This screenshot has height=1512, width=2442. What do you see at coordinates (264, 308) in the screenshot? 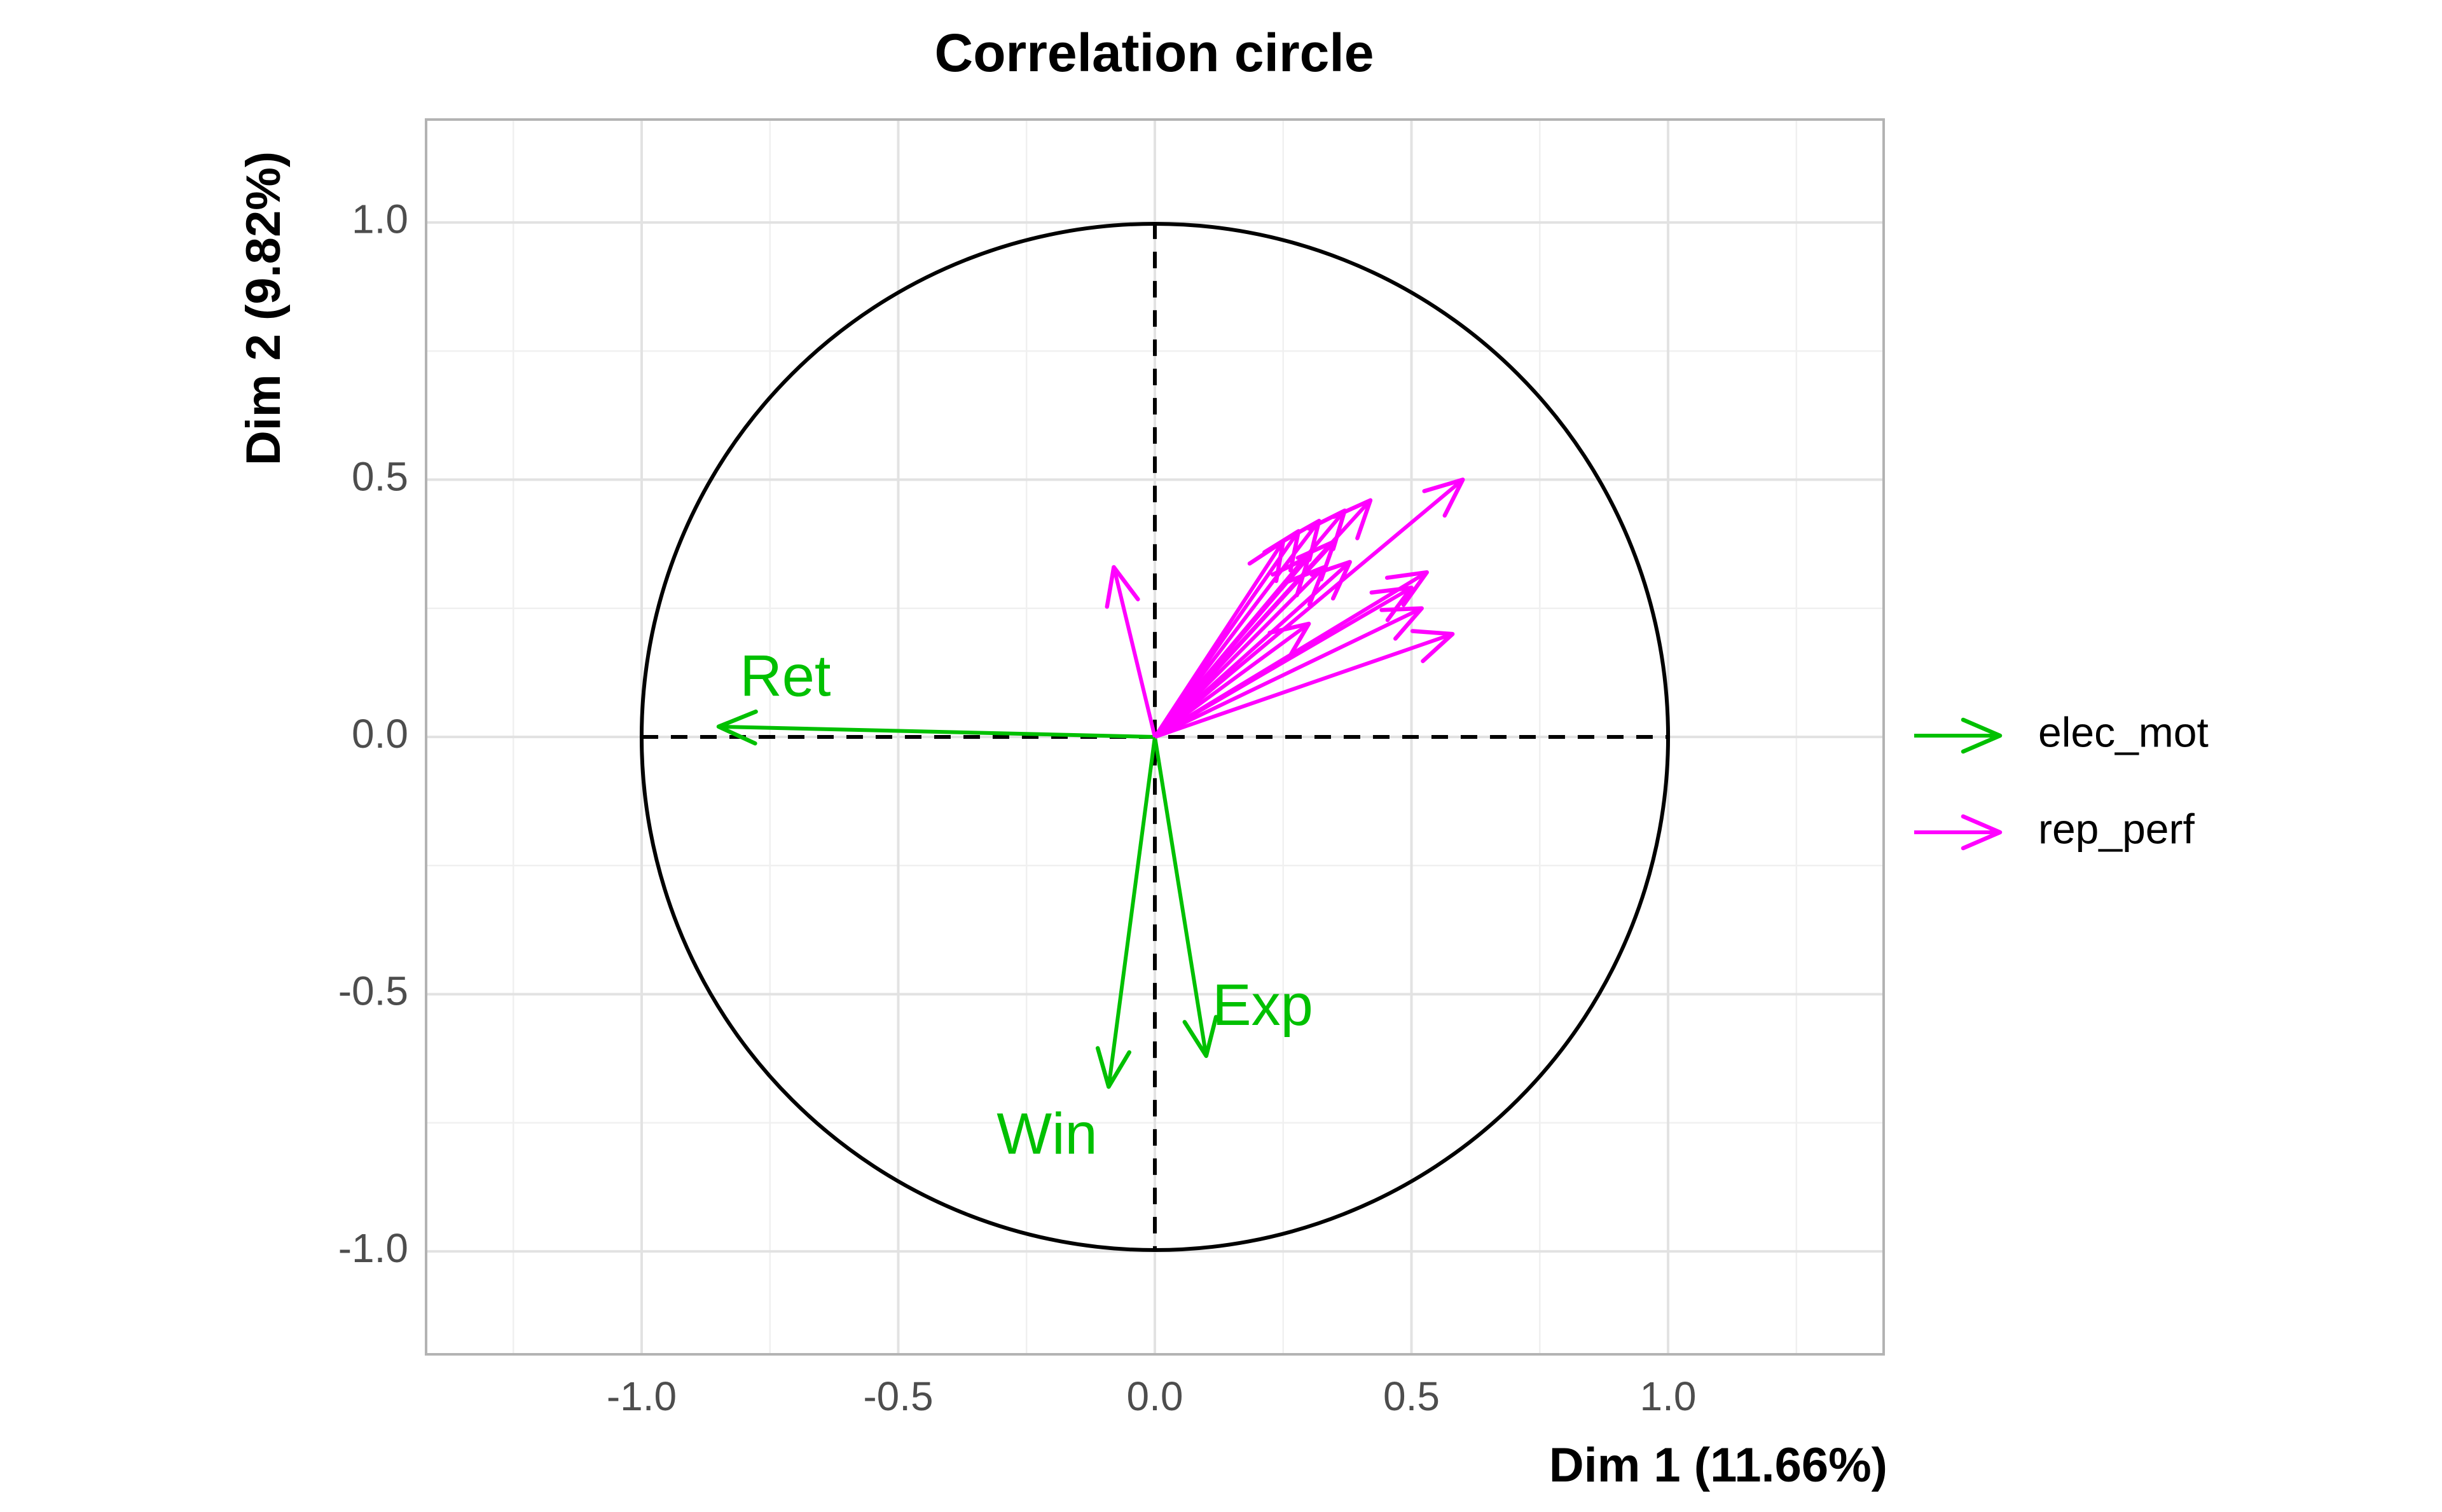
I see `y-axis-title: Dim 2 (9.82%)` at bounding box center [264, 308].